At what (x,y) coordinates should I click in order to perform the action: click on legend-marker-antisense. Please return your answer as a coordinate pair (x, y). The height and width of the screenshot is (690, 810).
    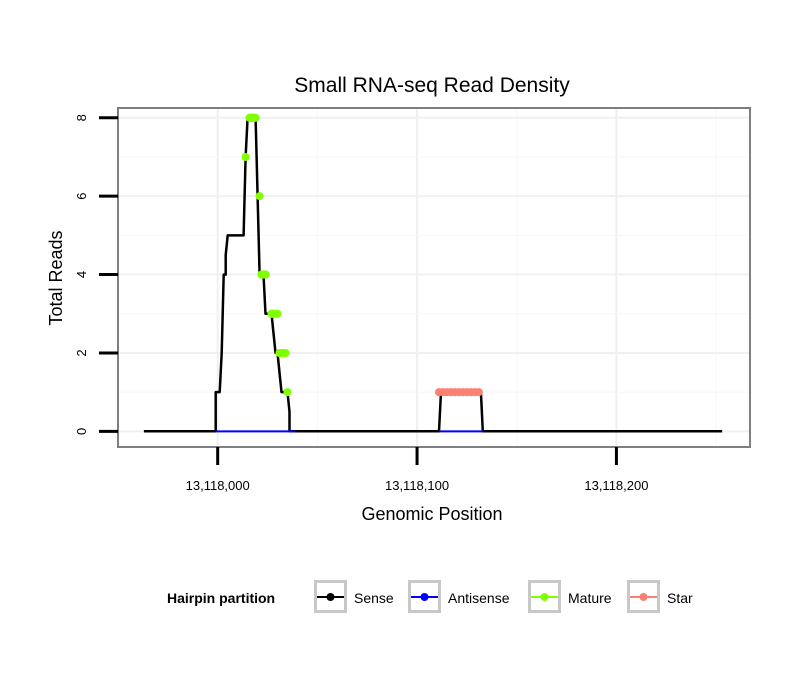
    Looking at the image, I should click on (424, 597).